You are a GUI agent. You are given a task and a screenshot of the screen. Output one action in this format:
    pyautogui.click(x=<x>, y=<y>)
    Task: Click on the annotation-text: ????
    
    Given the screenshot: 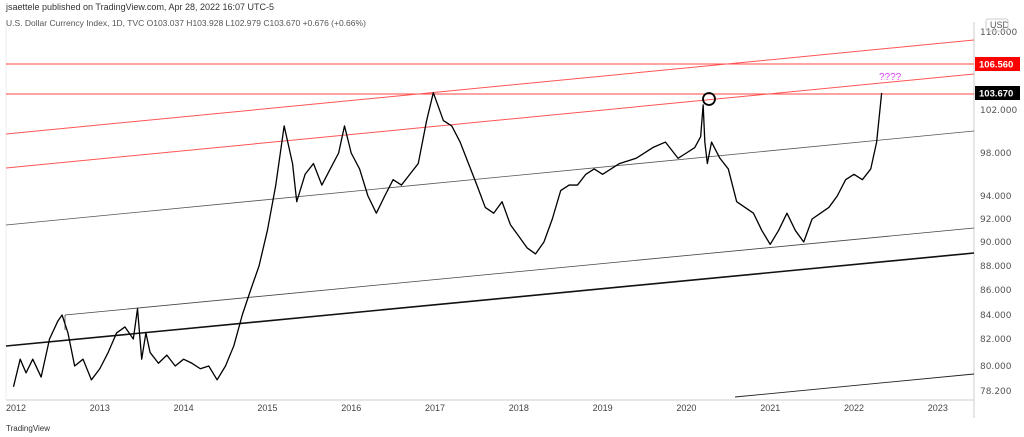 What is the action you would take?
    pyautogui.click(x=890, y=77)
    